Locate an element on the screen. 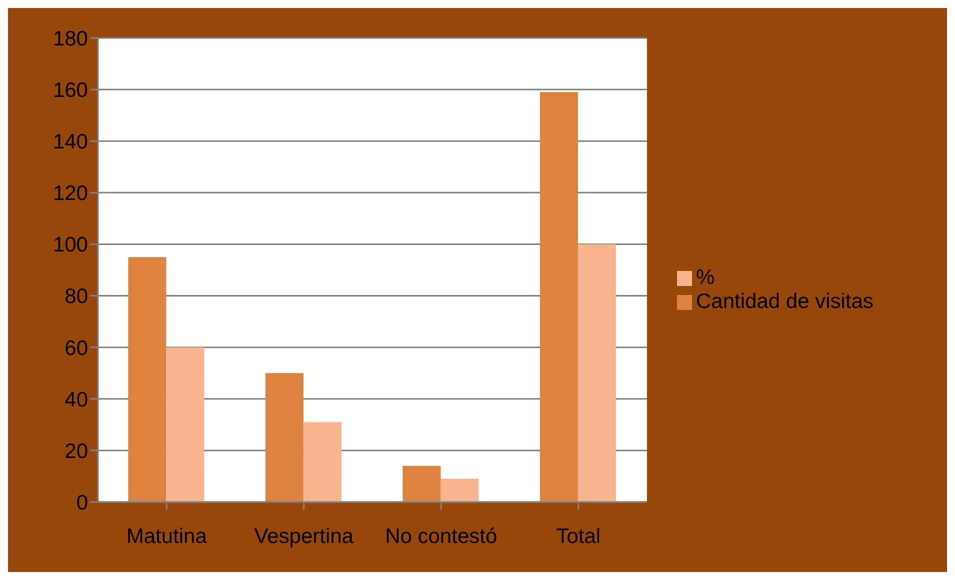 The image size is (955, 580). x-tick-label: Total is located at coordinates (578, 536).